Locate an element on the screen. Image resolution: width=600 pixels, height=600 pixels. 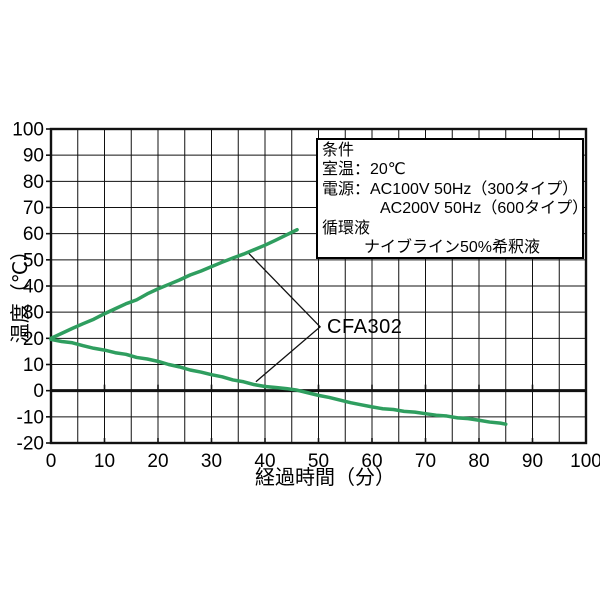
y-axis-title: 温度（℃） is located at coordinates (21, 292).